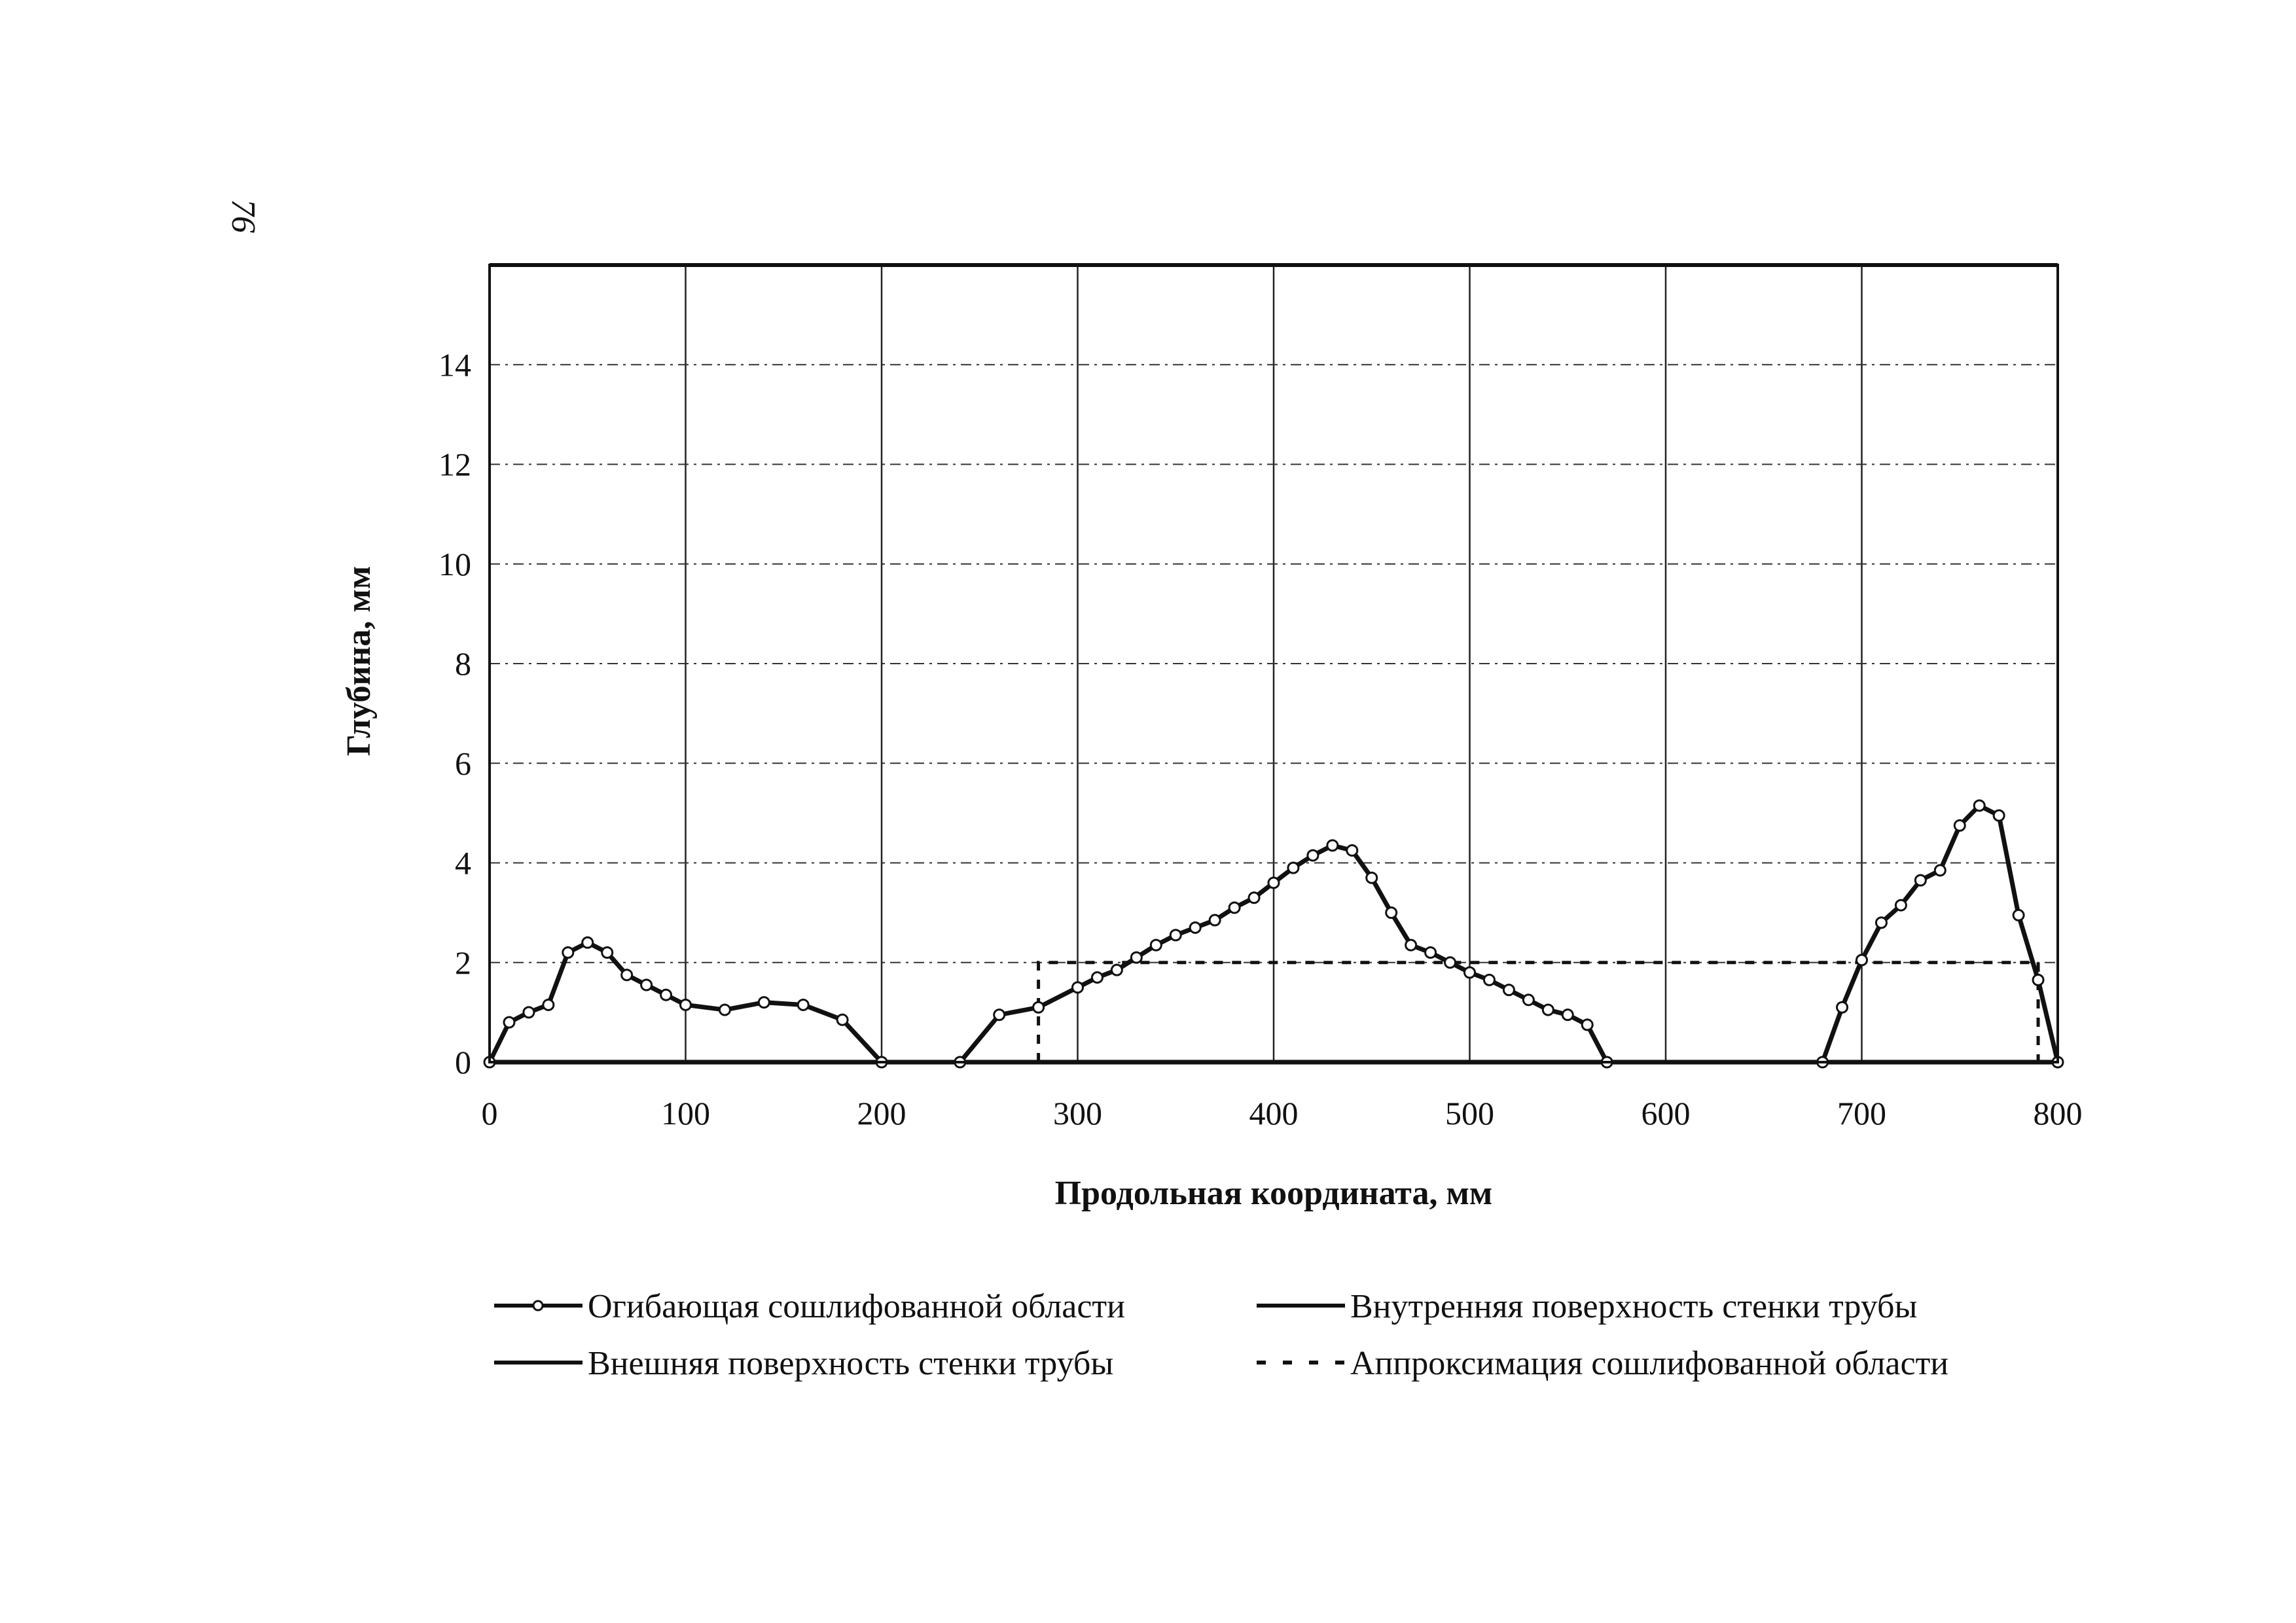  Describe the element at coordinates (1538, 1011) in the screenshot. I see `series-line-approximation` at that location.